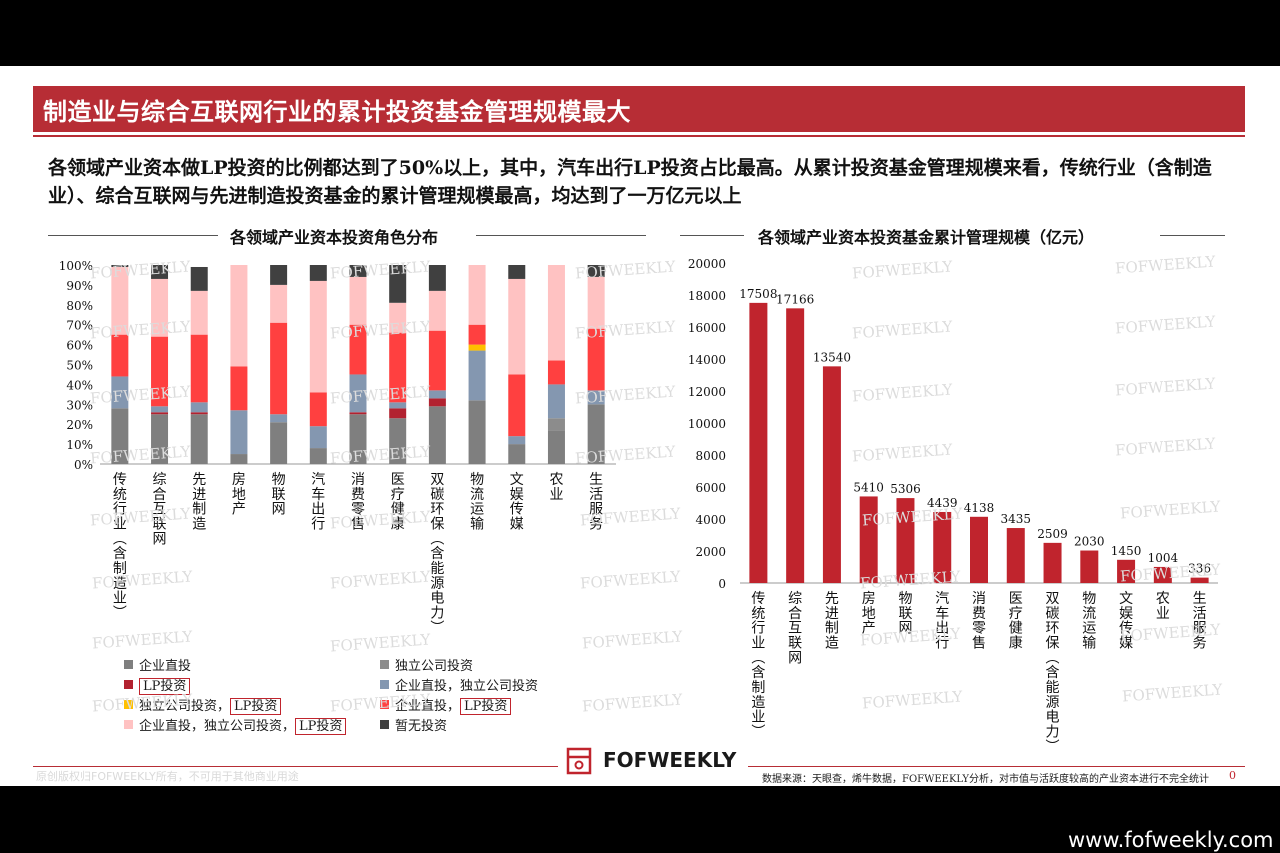  What do you see at coordinates (722, 584) in the screenshot?
I see `y-tick-label: 0` at bounding box center [722, 584].